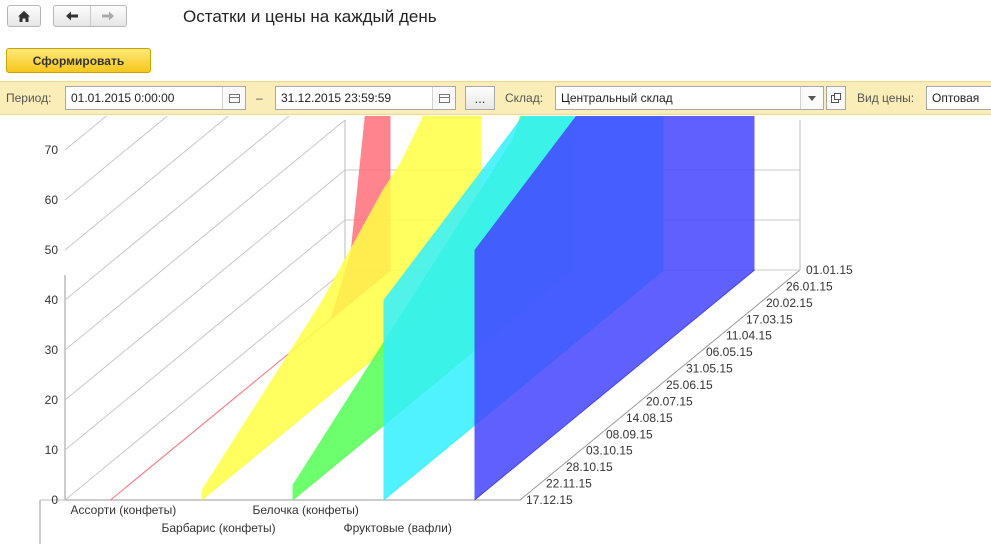  I want to click on date-tick-label: 14.08.15, so click(649, 418).